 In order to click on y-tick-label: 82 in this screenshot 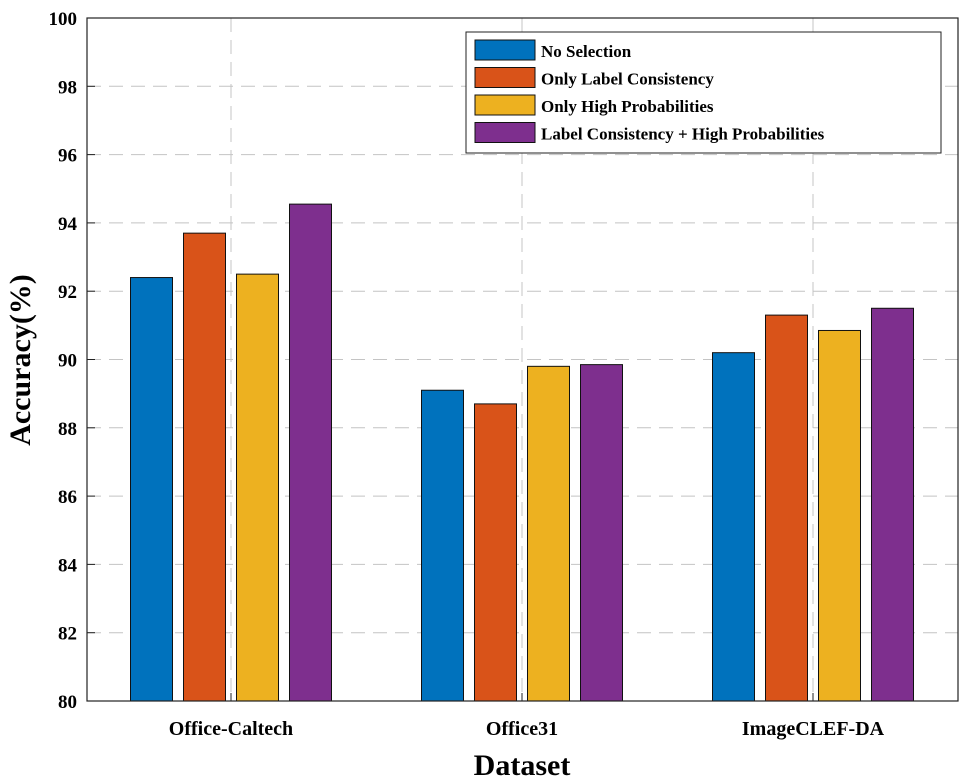, I will do `click(67, 634)`.